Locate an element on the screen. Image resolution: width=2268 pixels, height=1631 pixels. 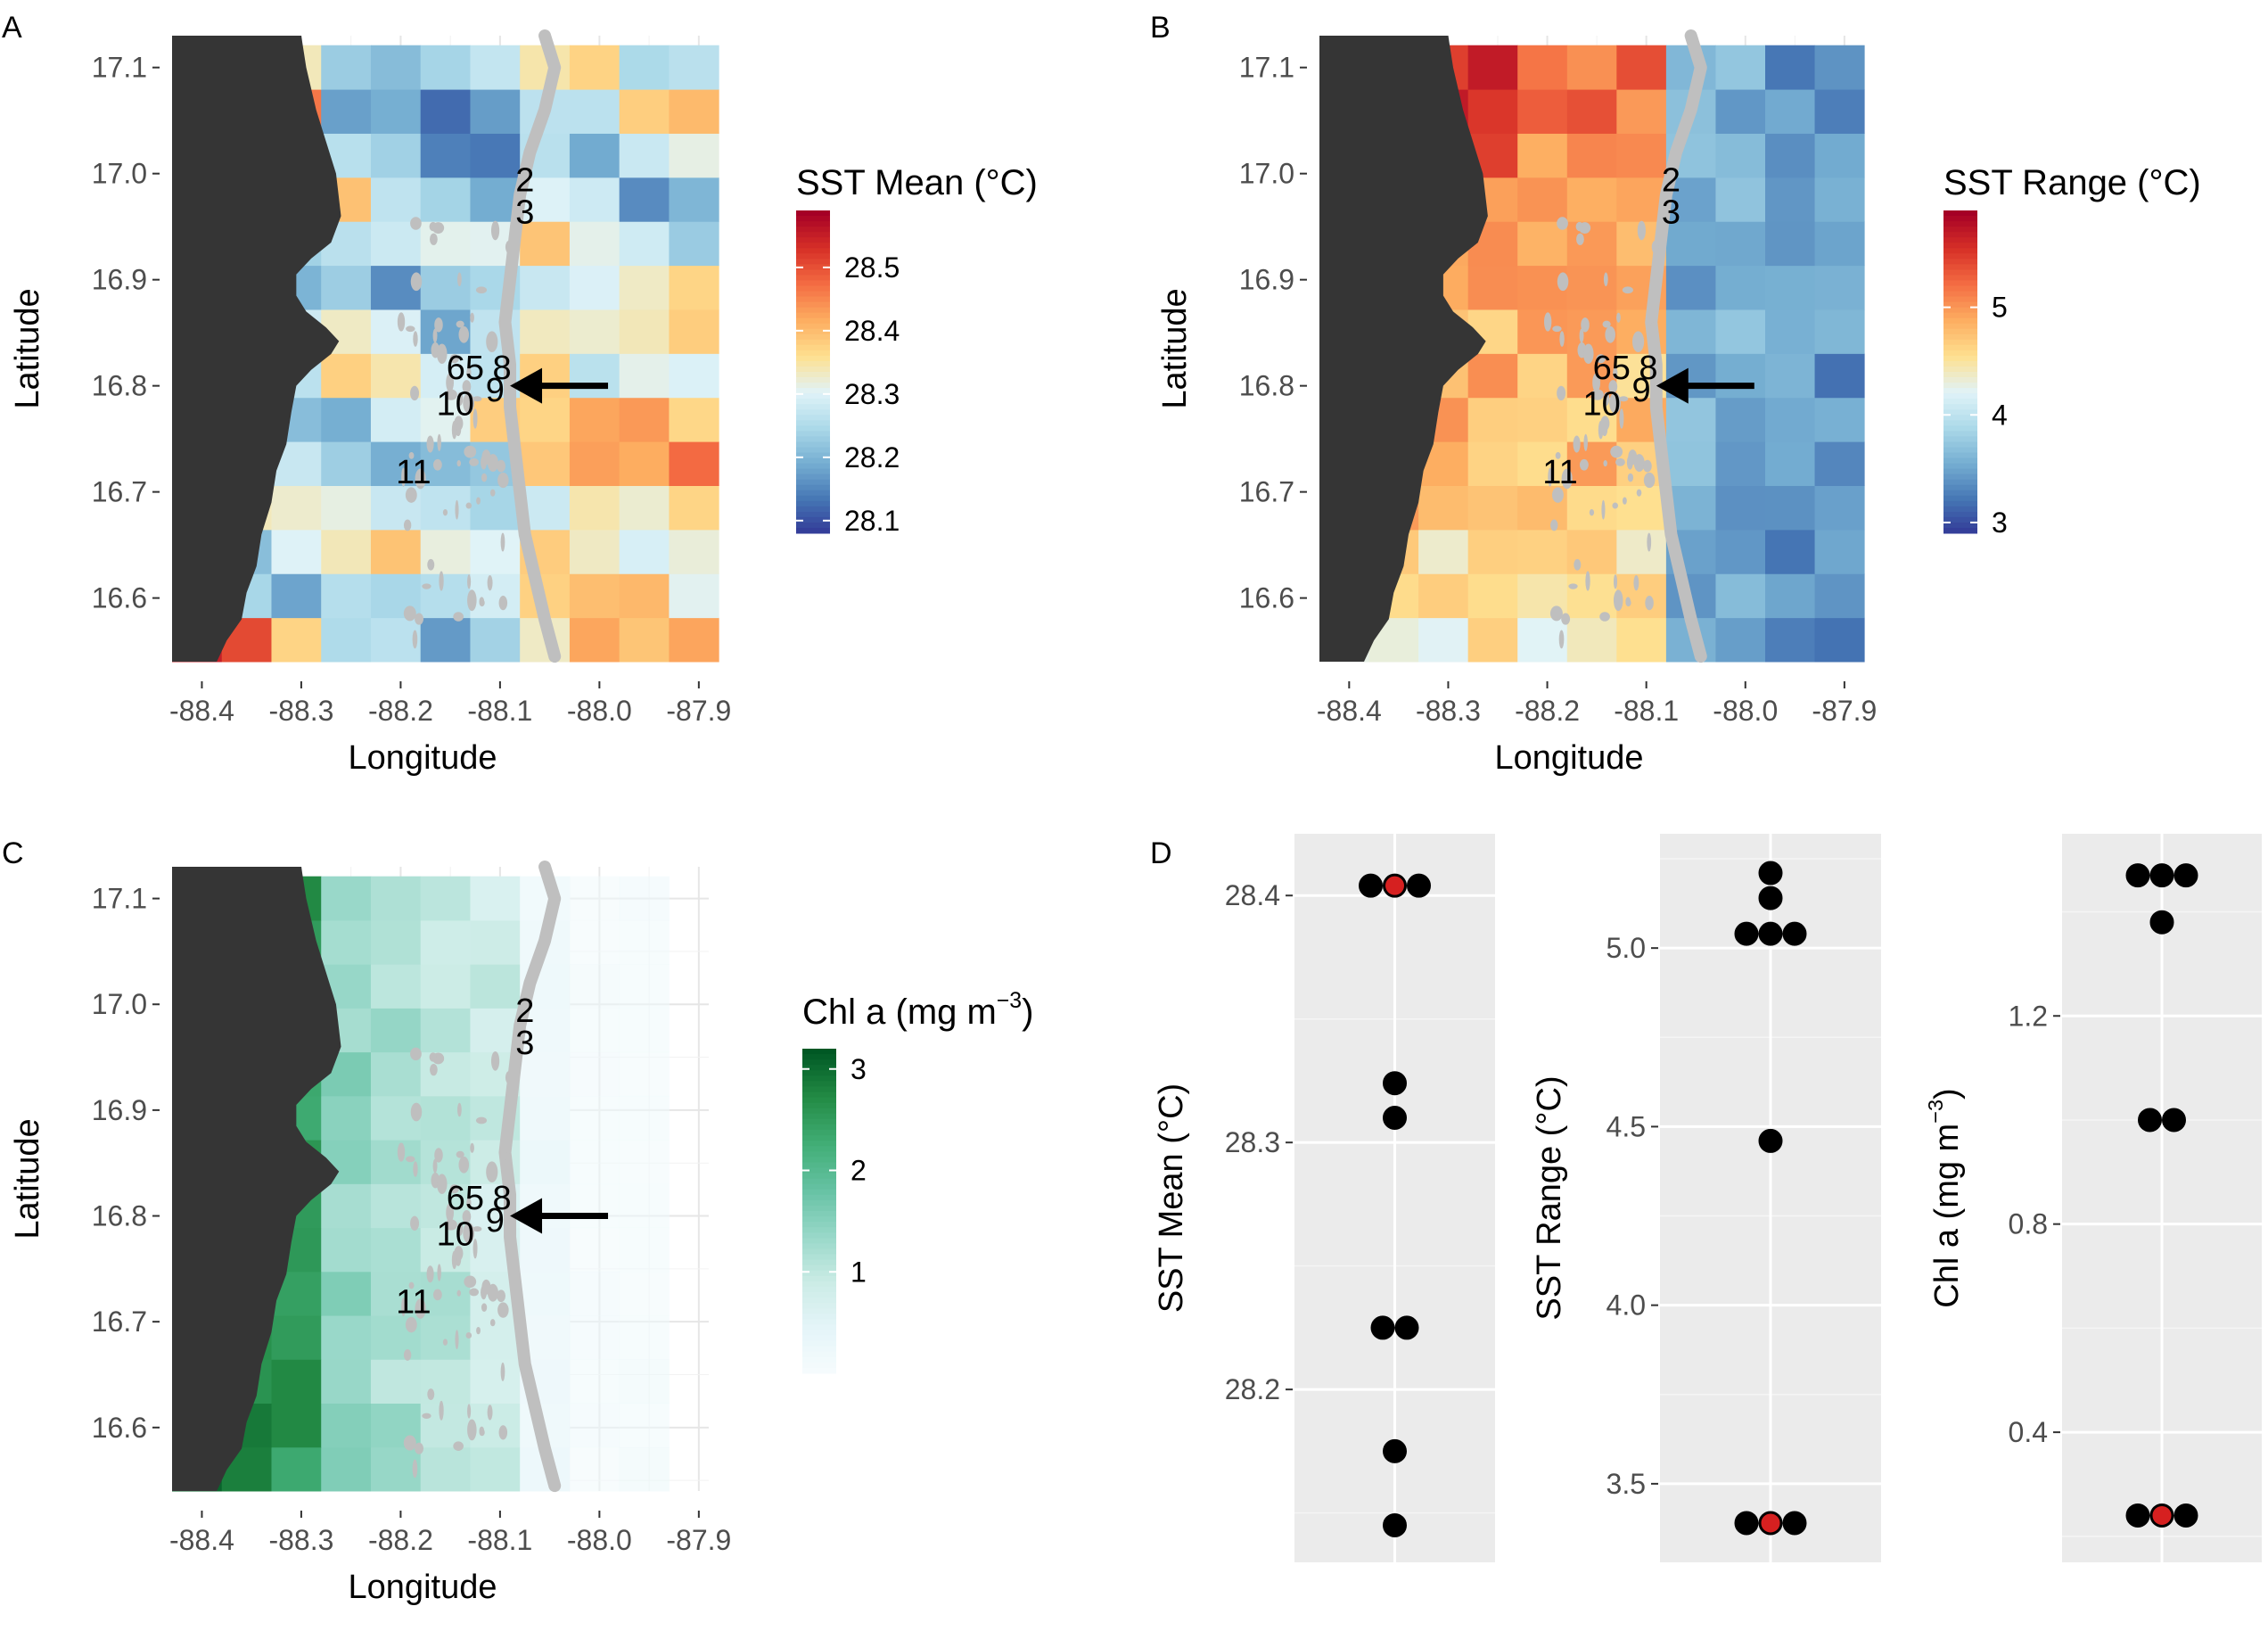
panel-letter-a: A is located at coordinates (12, 28).